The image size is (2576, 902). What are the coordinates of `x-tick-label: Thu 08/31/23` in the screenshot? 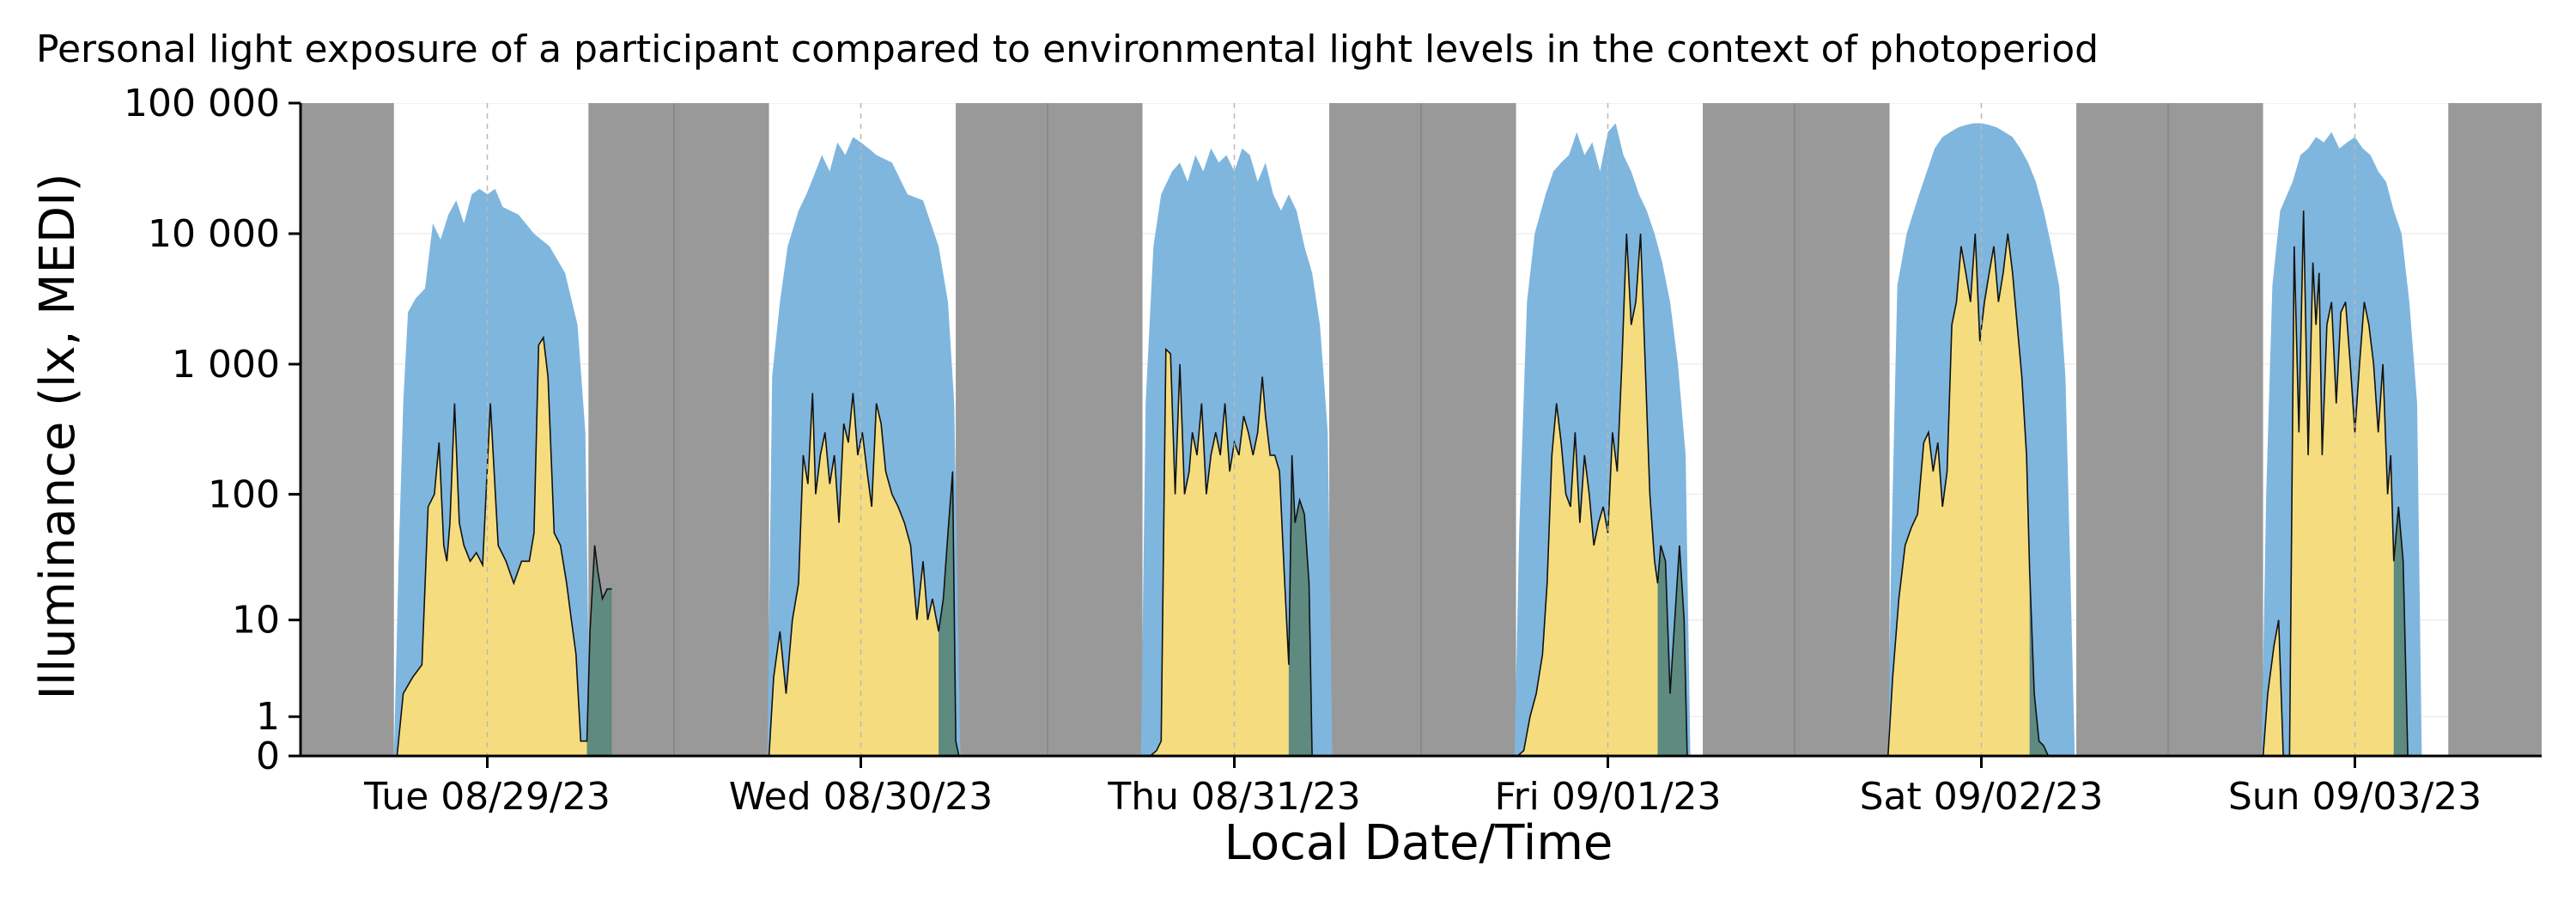 It's located at (1233, 797).